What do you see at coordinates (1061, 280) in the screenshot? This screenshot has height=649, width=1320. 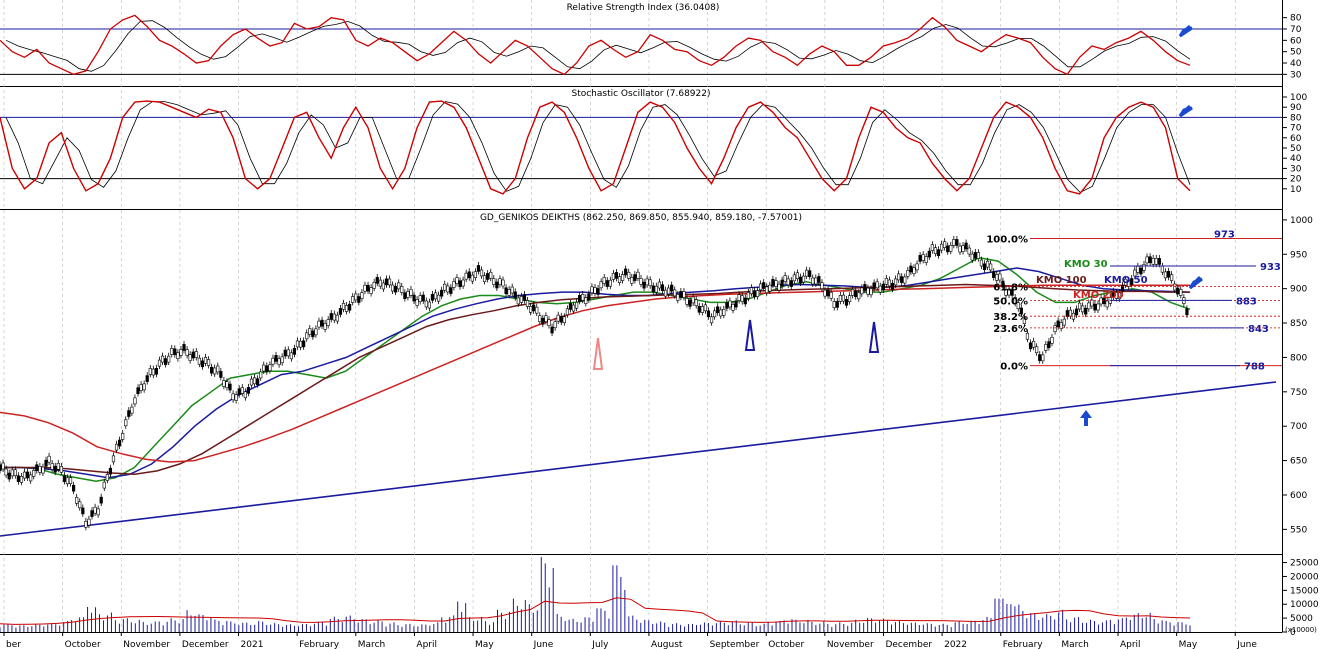 I see `ma100-label: KMO 100` at bounding box center [1061, 280].